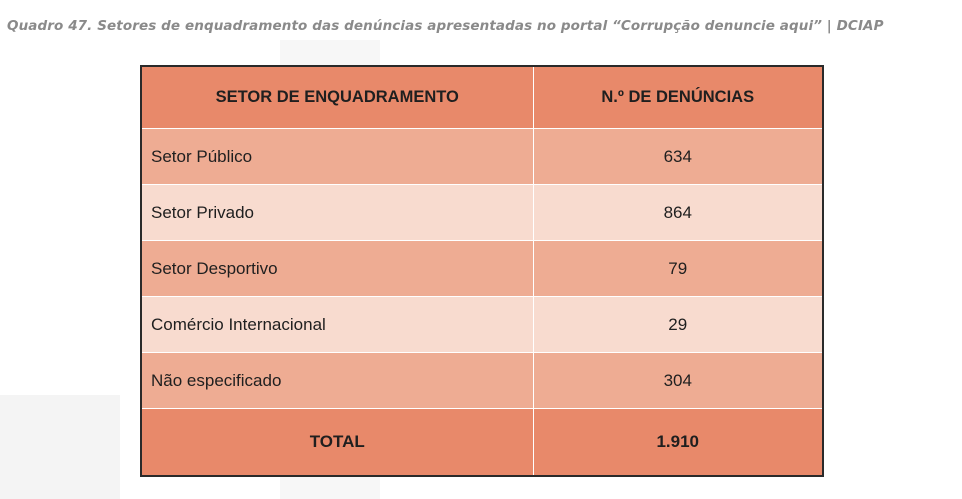 This screenshot has width=962, height=499. Describe the element at coordinates (678, 268) in the screenshot. I see `count-cell: 79` at that location.